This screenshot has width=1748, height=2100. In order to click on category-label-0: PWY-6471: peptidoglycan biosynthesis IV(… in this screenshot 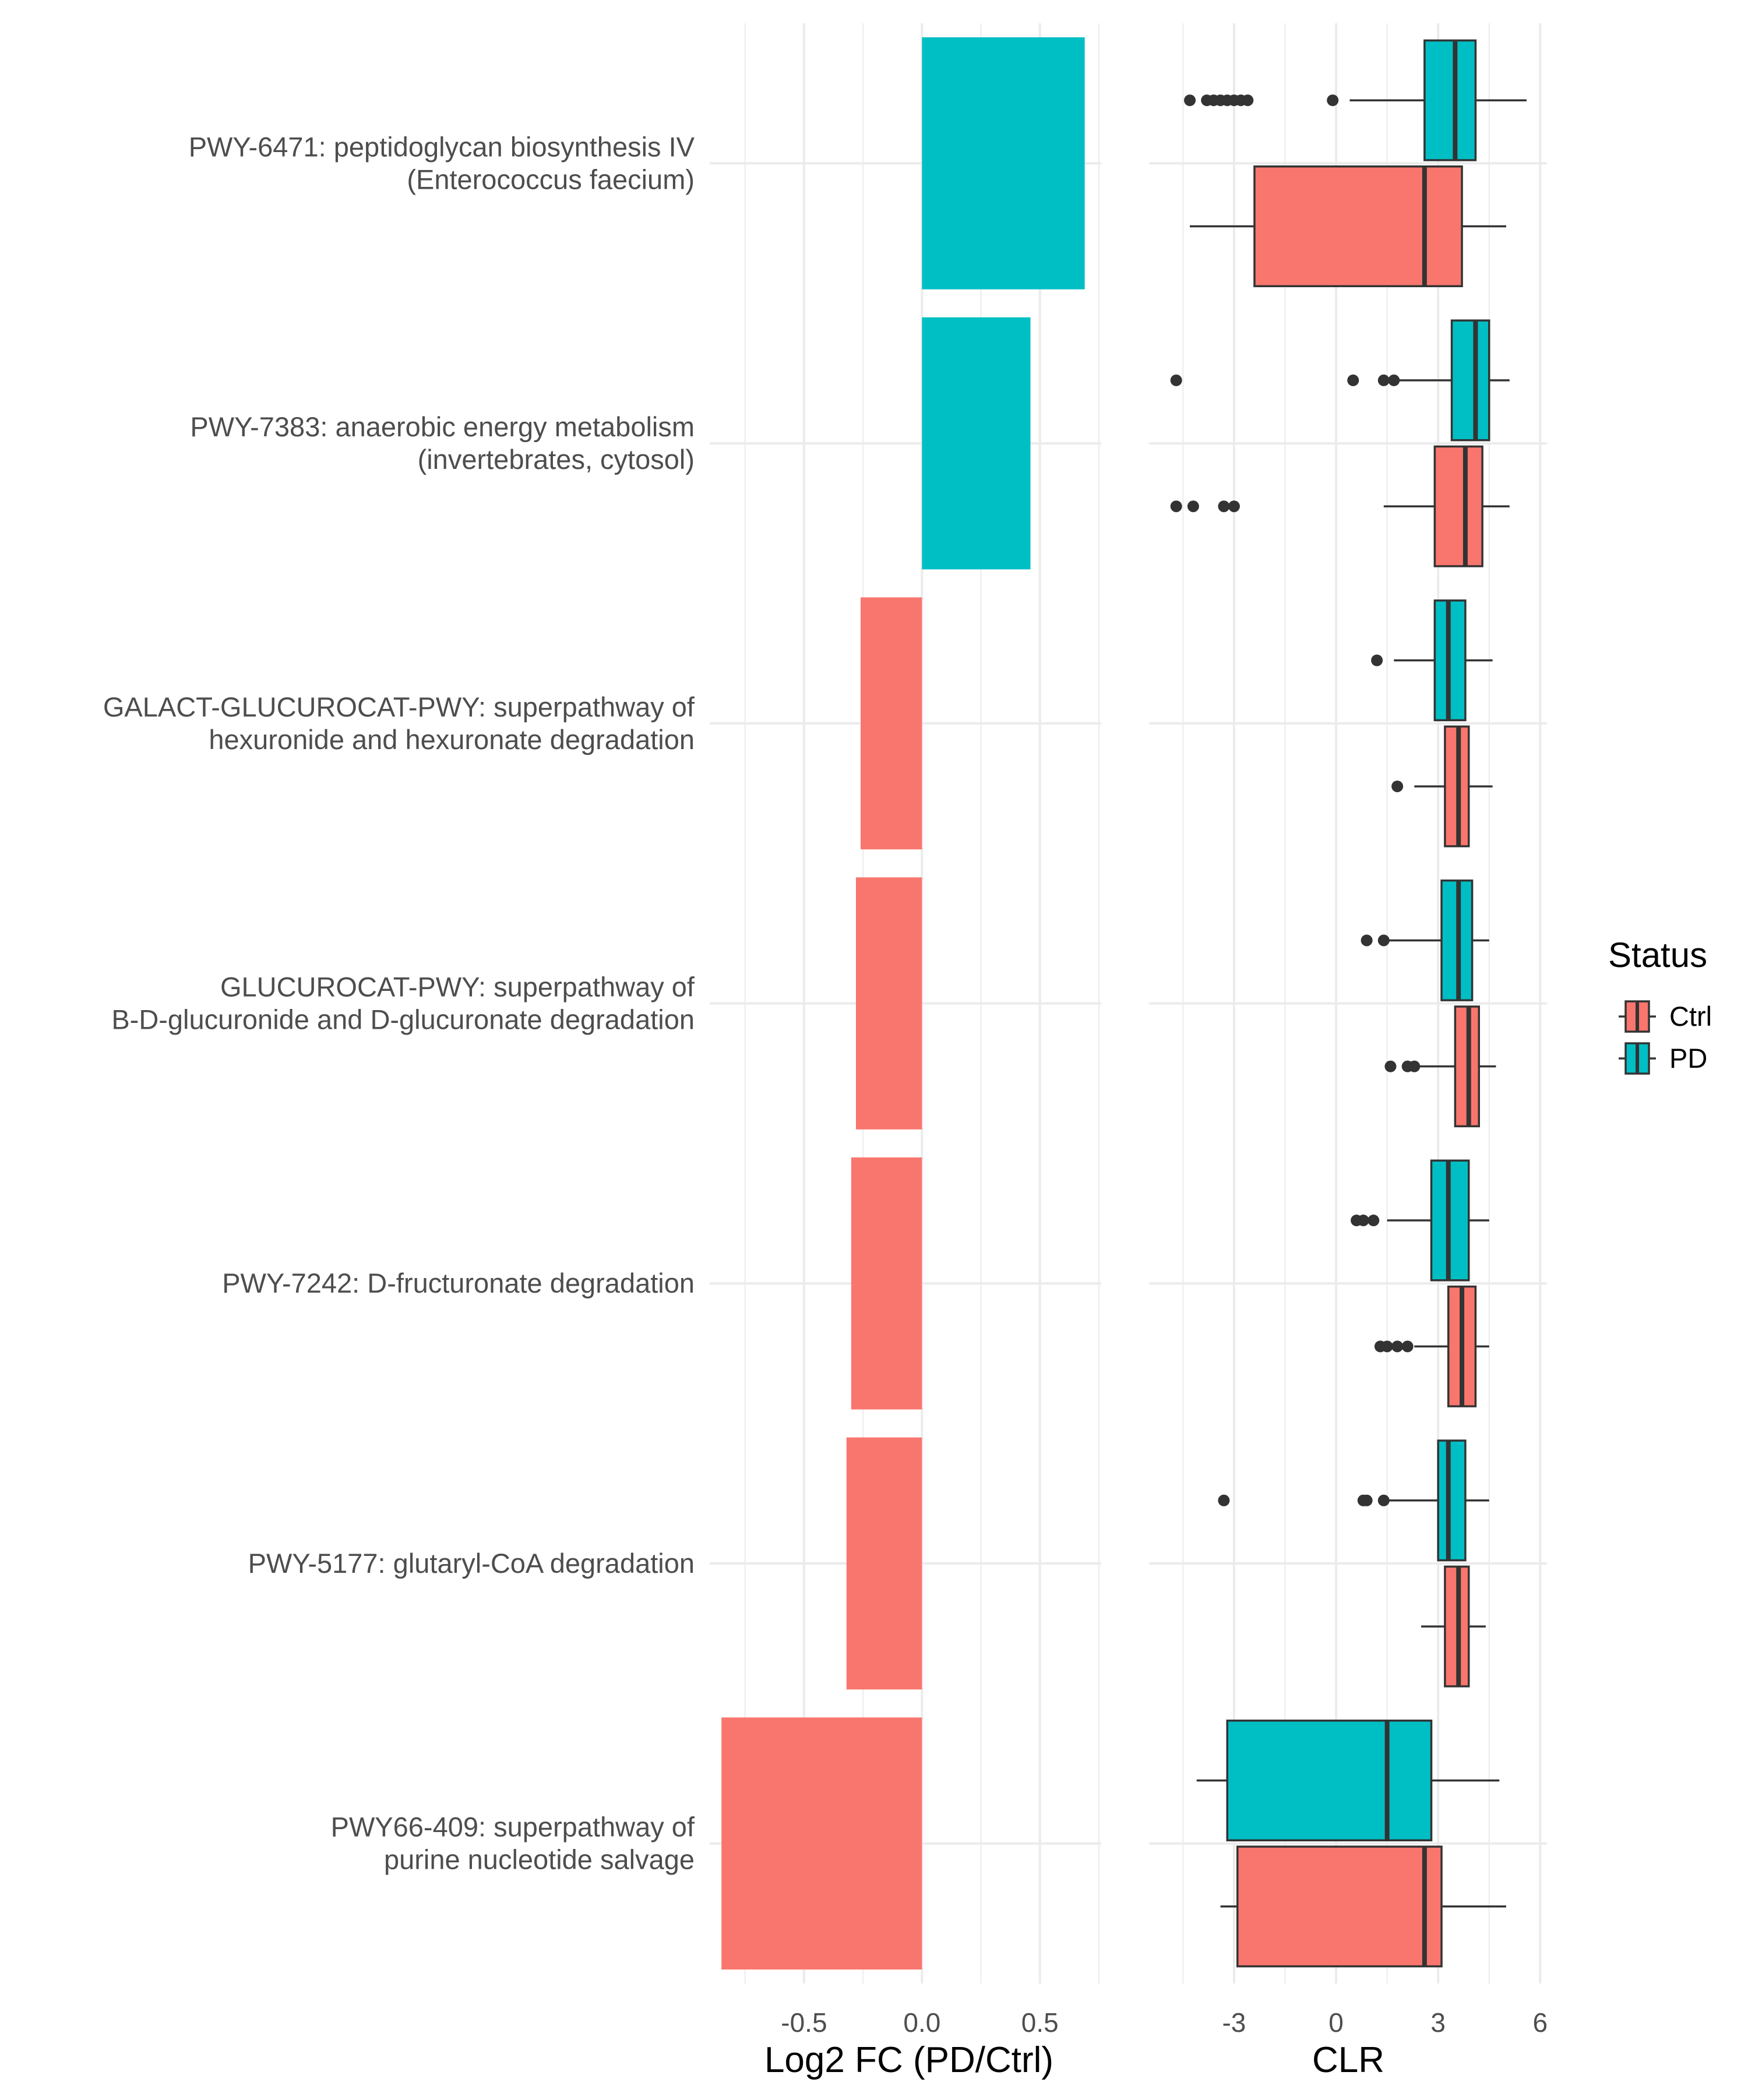, I will do `click(442, 163)`.